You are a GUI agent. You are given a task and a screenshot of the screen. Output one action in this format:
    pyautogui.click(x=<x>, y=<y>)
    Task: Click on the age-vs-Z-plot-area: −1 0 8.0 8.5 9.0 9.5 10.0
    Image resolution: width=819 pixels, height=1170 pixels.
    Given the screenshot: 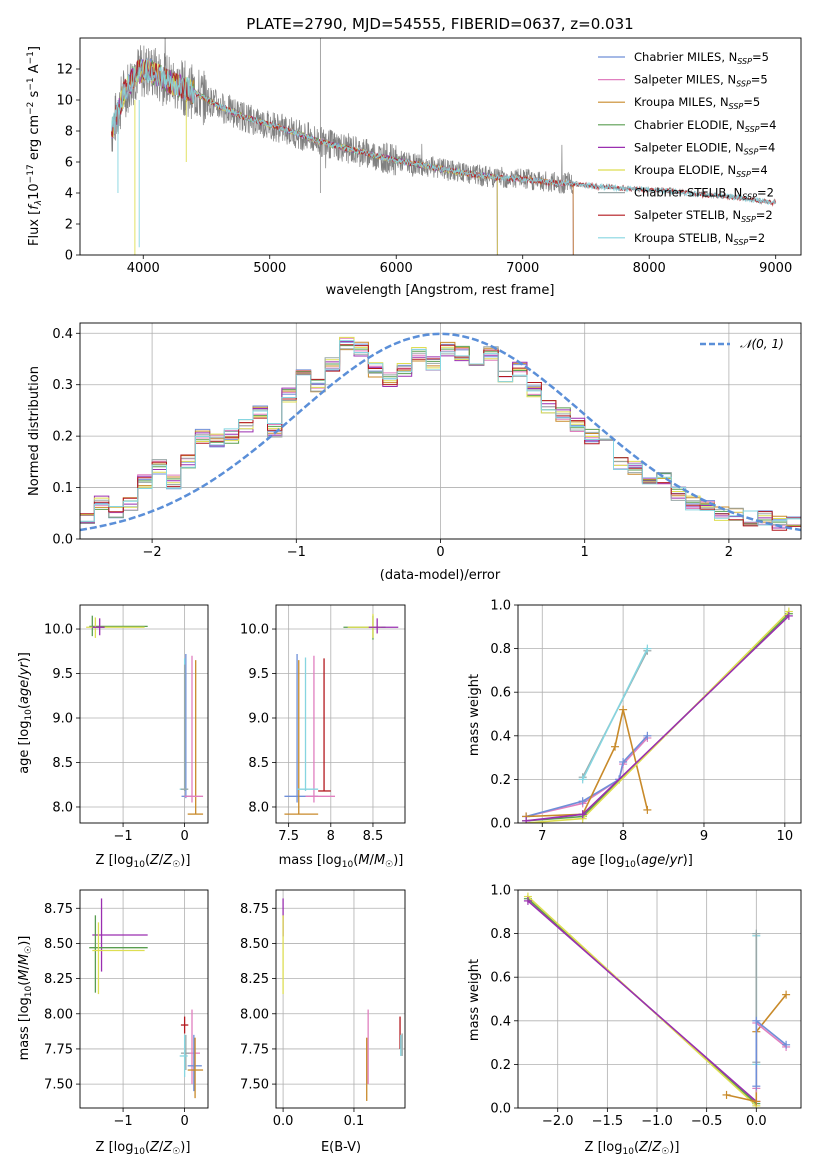 What is the action you would take?
    pyautogui.click(x=126, y=724)
    